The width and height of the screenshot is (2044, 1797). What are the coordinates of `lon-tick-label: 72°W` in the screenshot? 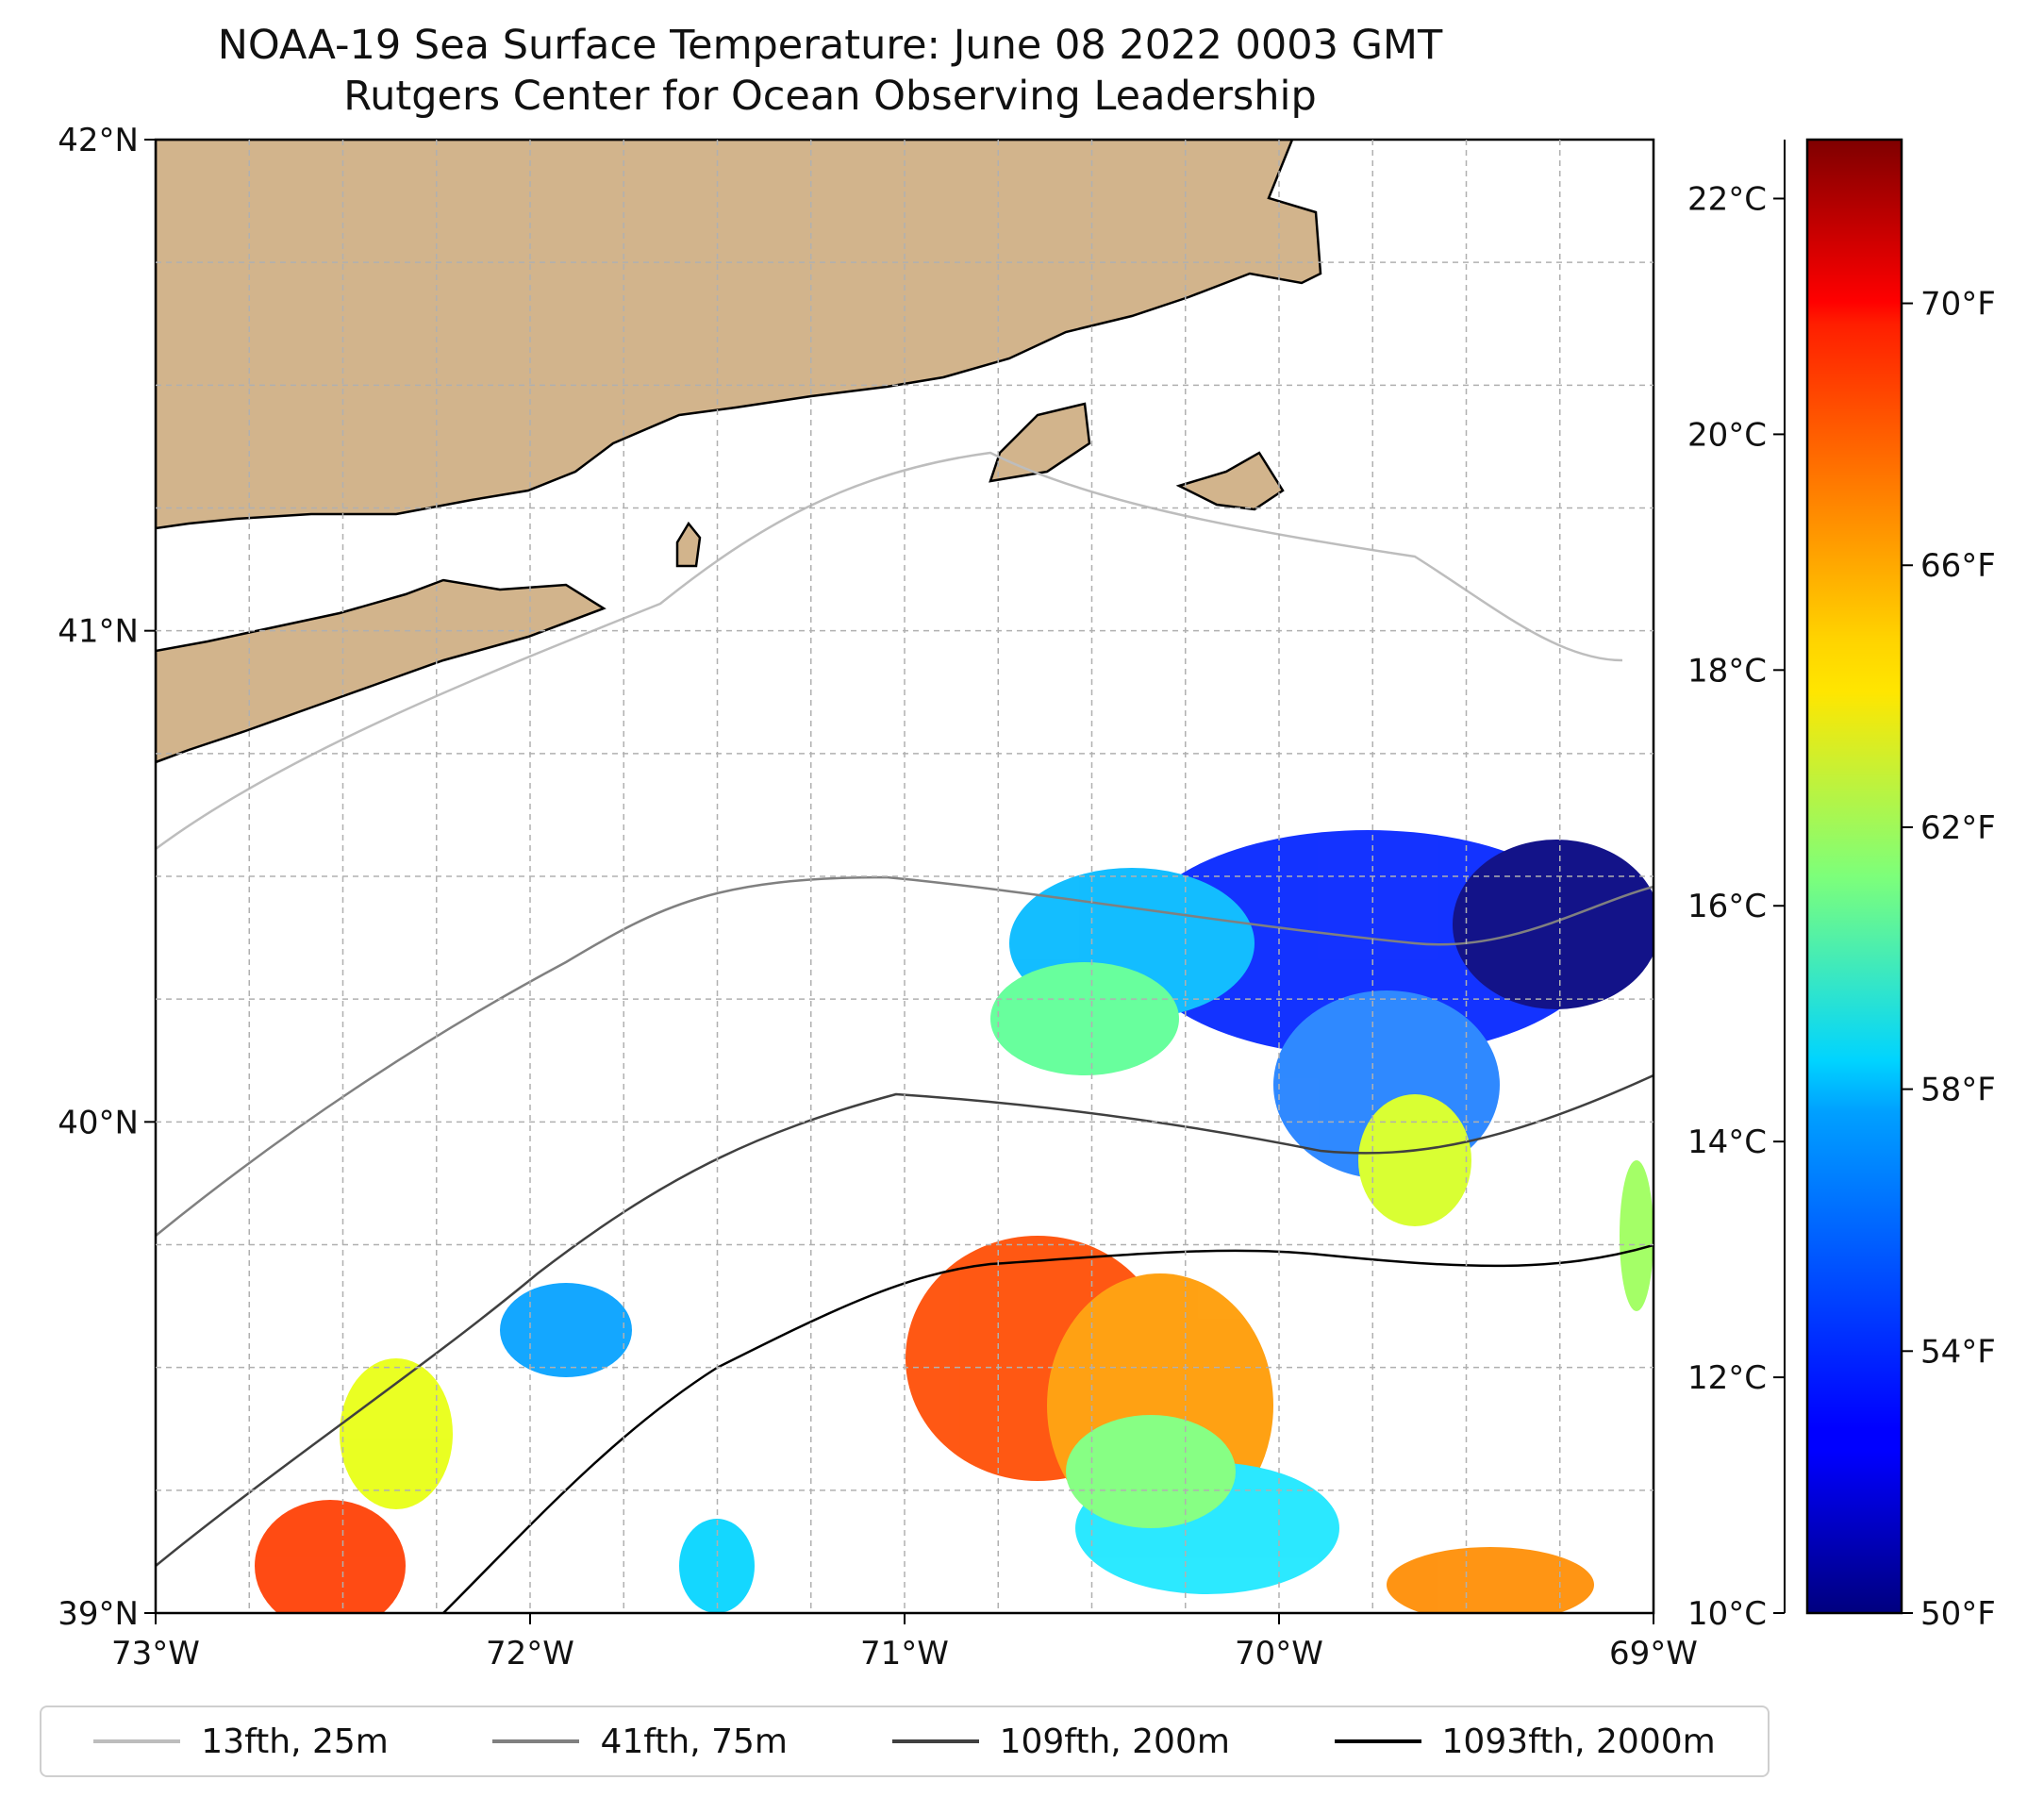 It's located at (530, 1653).